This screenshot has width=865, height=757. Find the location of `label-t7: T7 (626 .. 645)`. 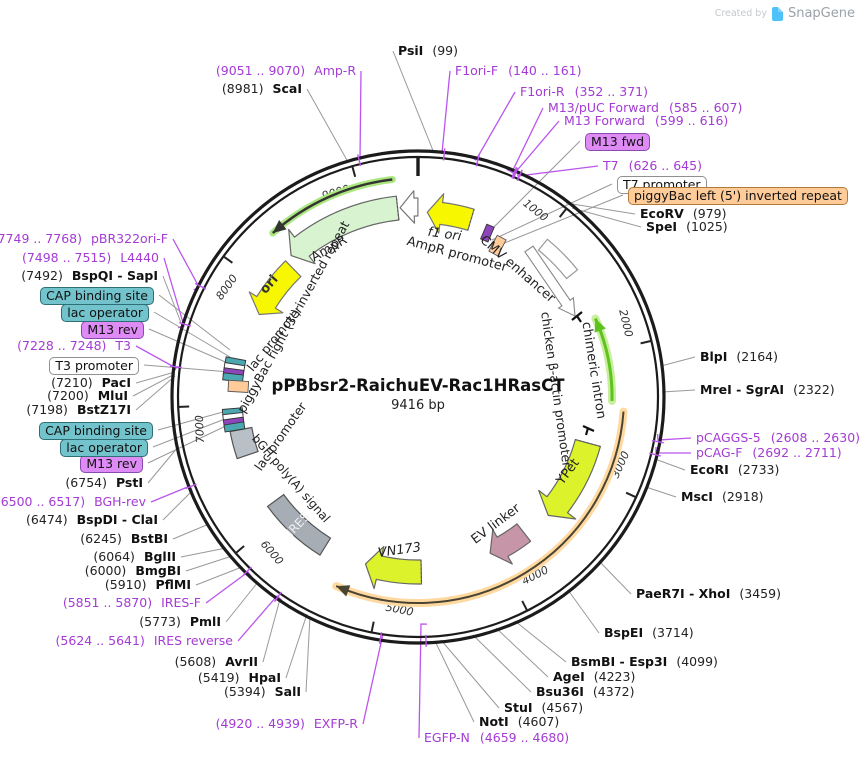

label-t7: T7 (626 .. 645) is located at coordinates (652, 165).